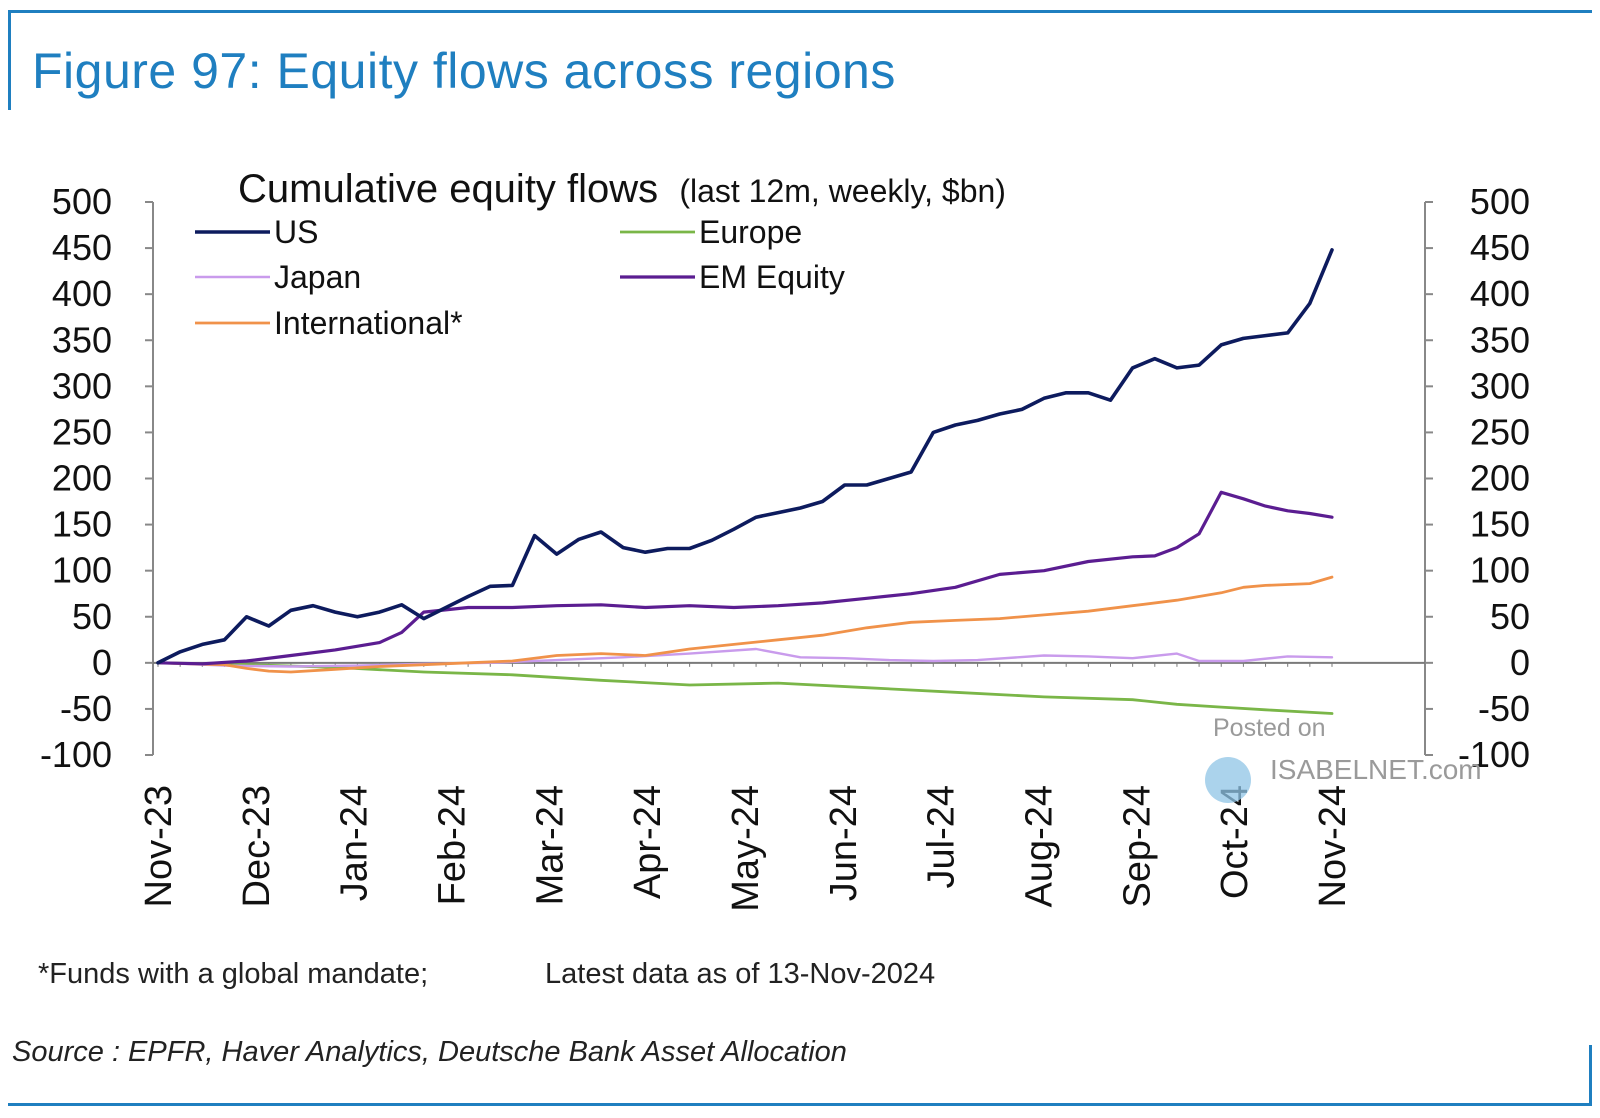  Describe the element at coordinates (86, 708) in the screenshot. I see `y-tick-label-left: -50` at that location.